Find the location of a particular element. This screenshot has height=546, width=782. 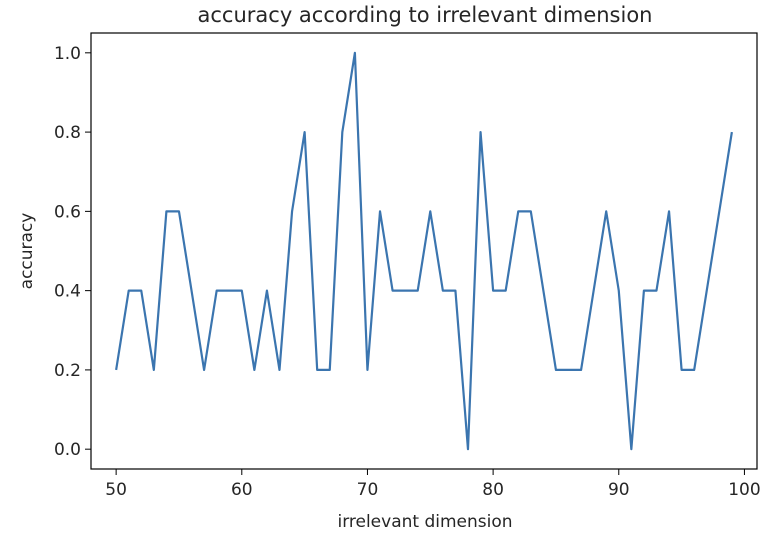

y-axis: 0.0 0.2 0.4 0.6 0.8 1.0 is located at coordinates (72, 252).